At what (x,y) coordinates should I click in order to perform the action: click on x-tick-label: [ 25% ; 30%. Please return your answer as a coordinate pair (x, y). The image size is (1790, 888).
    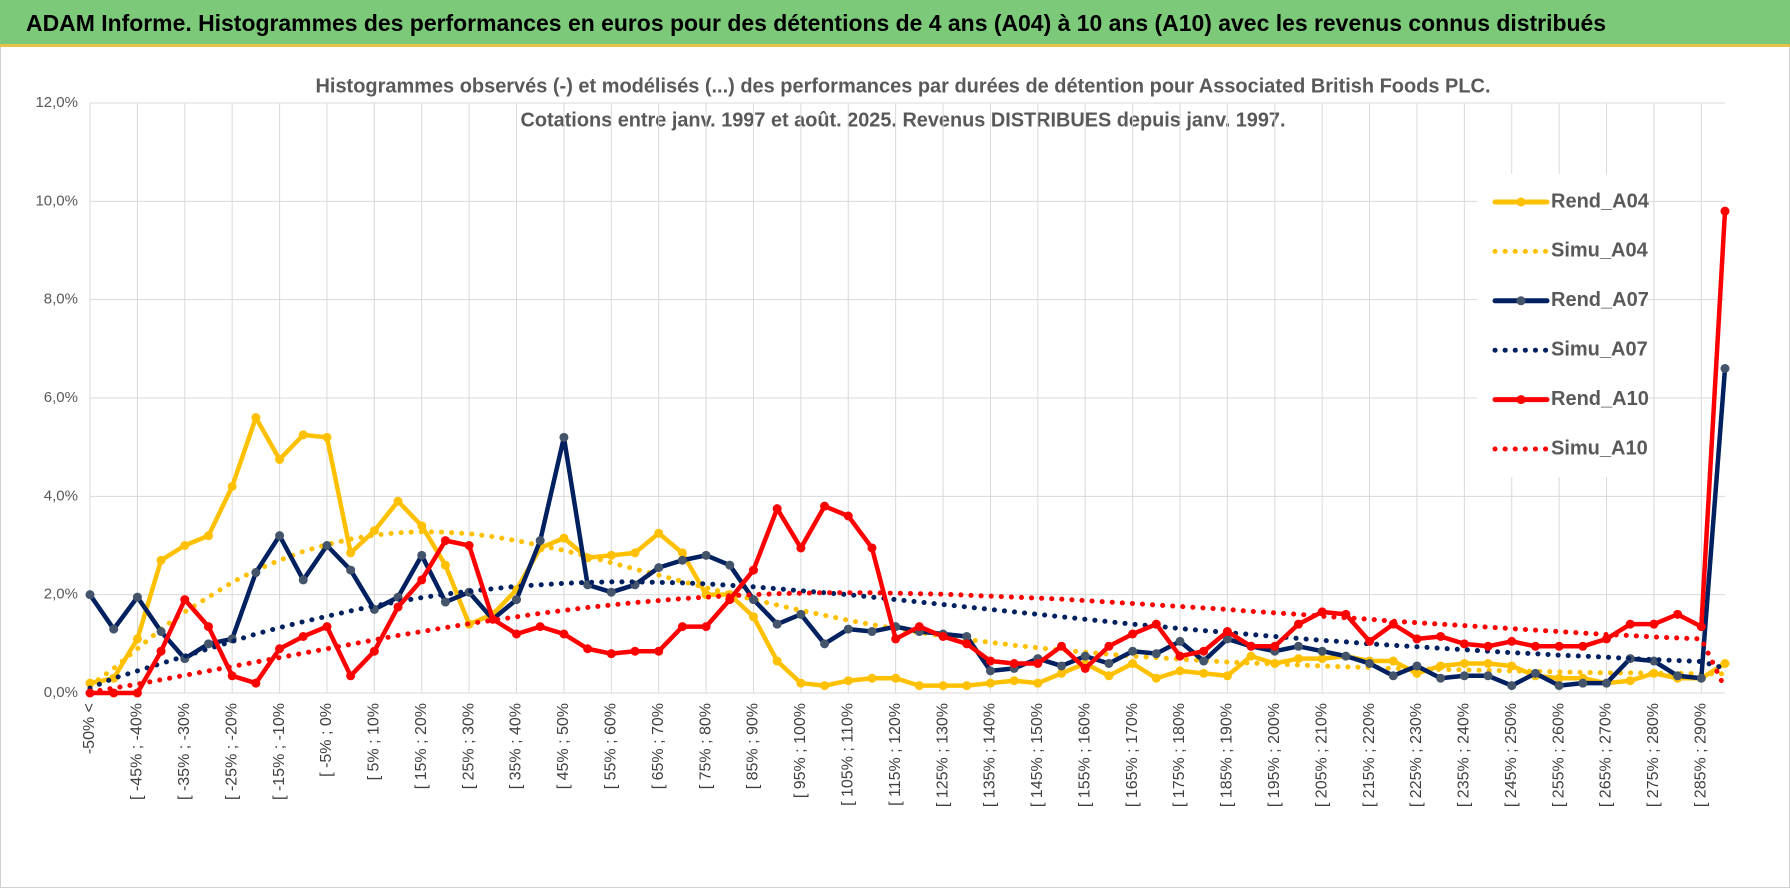
    Looking at the image, I should click on (468, 746).